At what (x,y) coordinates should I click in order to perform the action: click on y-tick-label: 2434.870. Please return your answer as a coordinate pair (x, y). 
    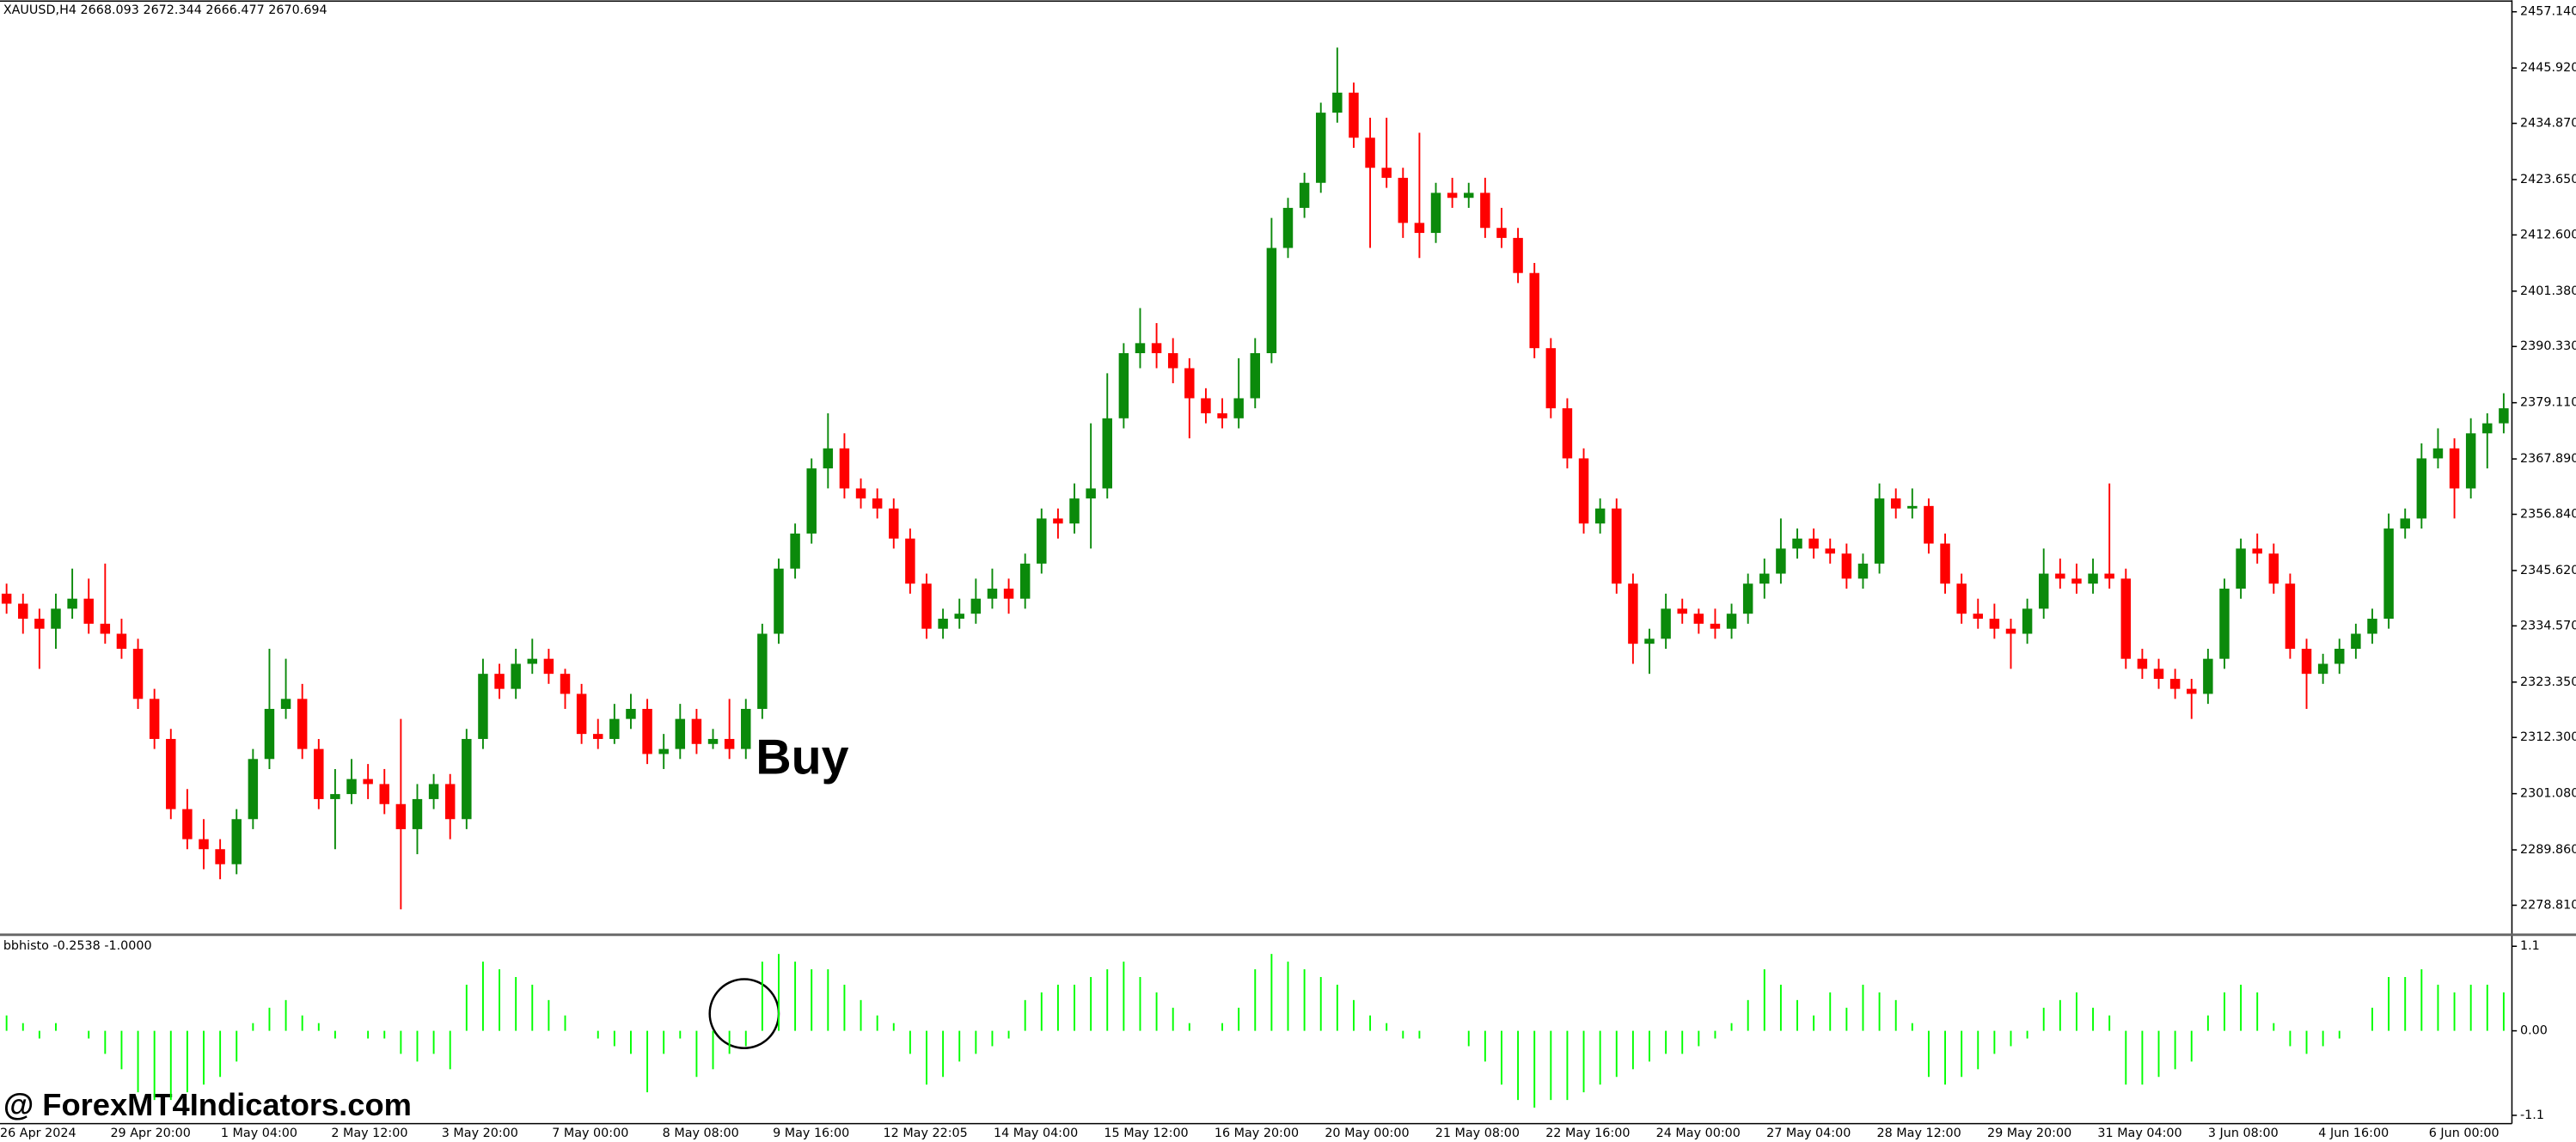
    Looking at the image, I should click on (2548, 124).